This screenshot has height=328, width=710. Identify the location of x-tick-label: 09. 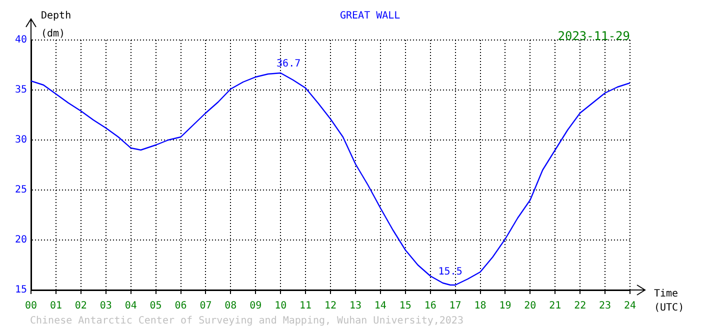
(256, 306).